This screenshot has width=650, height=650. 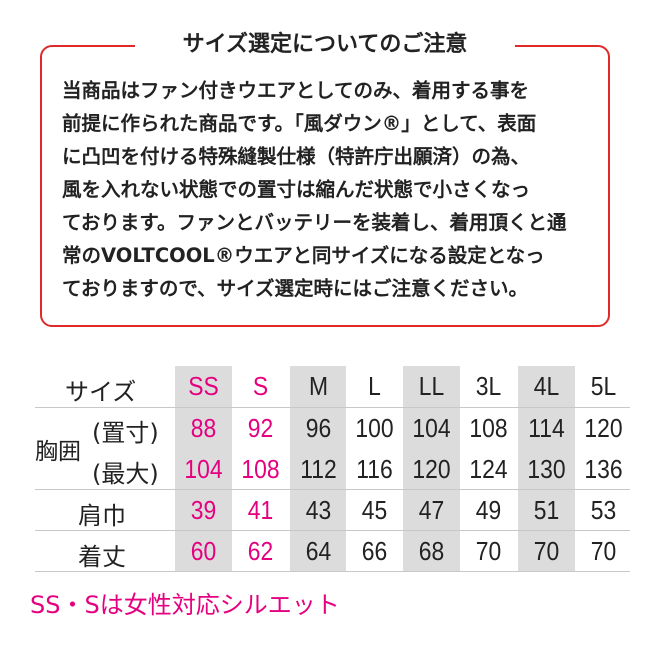 What do you see at coordinates (488, 510) in the screenshot?
I see `shoulder-cell: 49` at bounding box center [488, 510].